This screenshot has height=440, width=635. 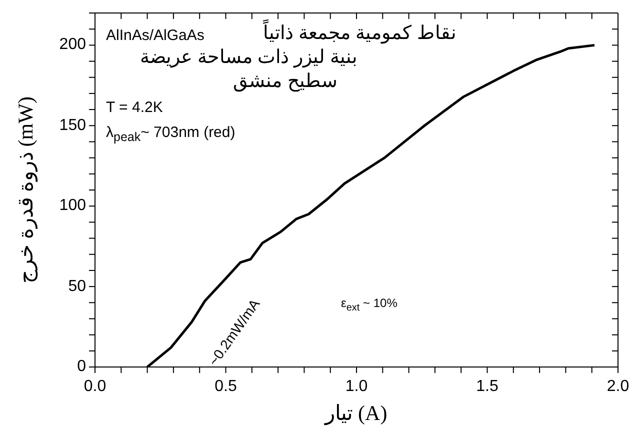 I want to click on x-tick-label: 2.0, so click(x=618, y=386).